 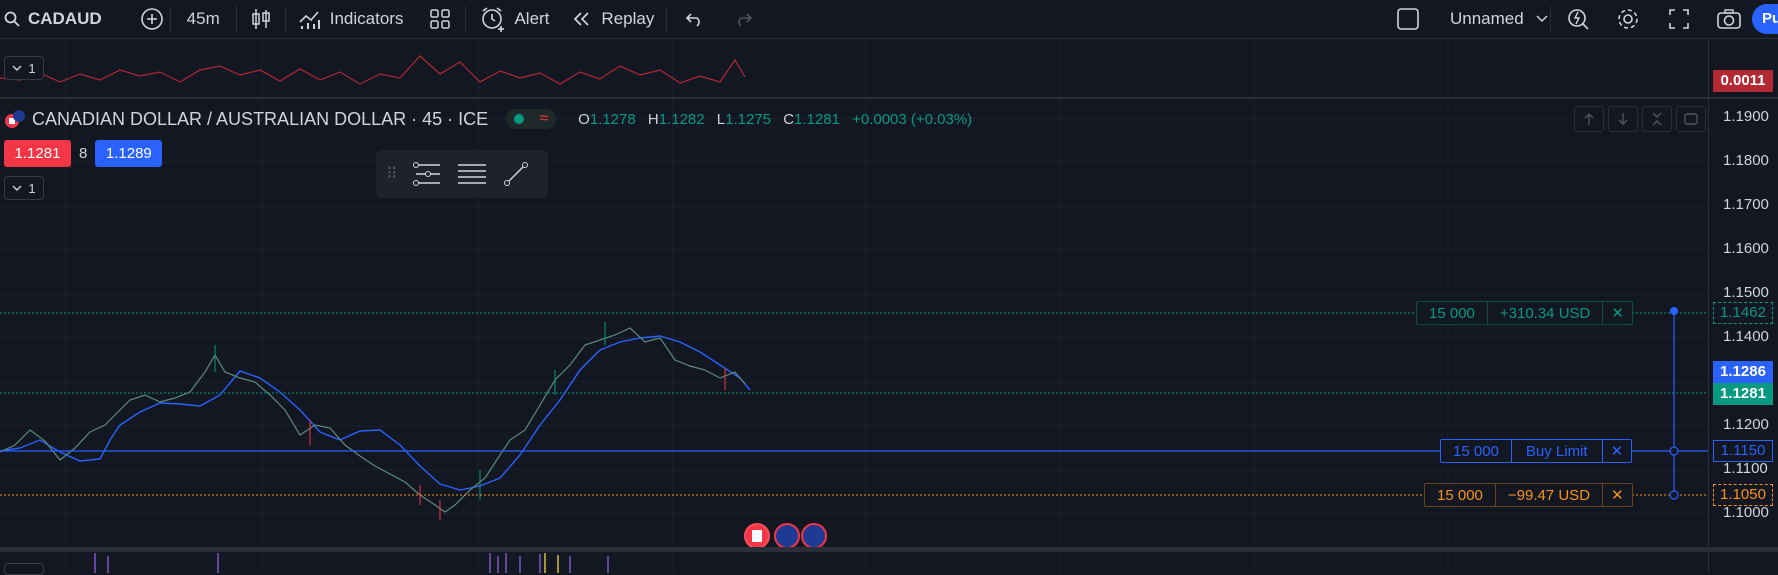 I want to click on open-label: O, so click(x=584, y=119).